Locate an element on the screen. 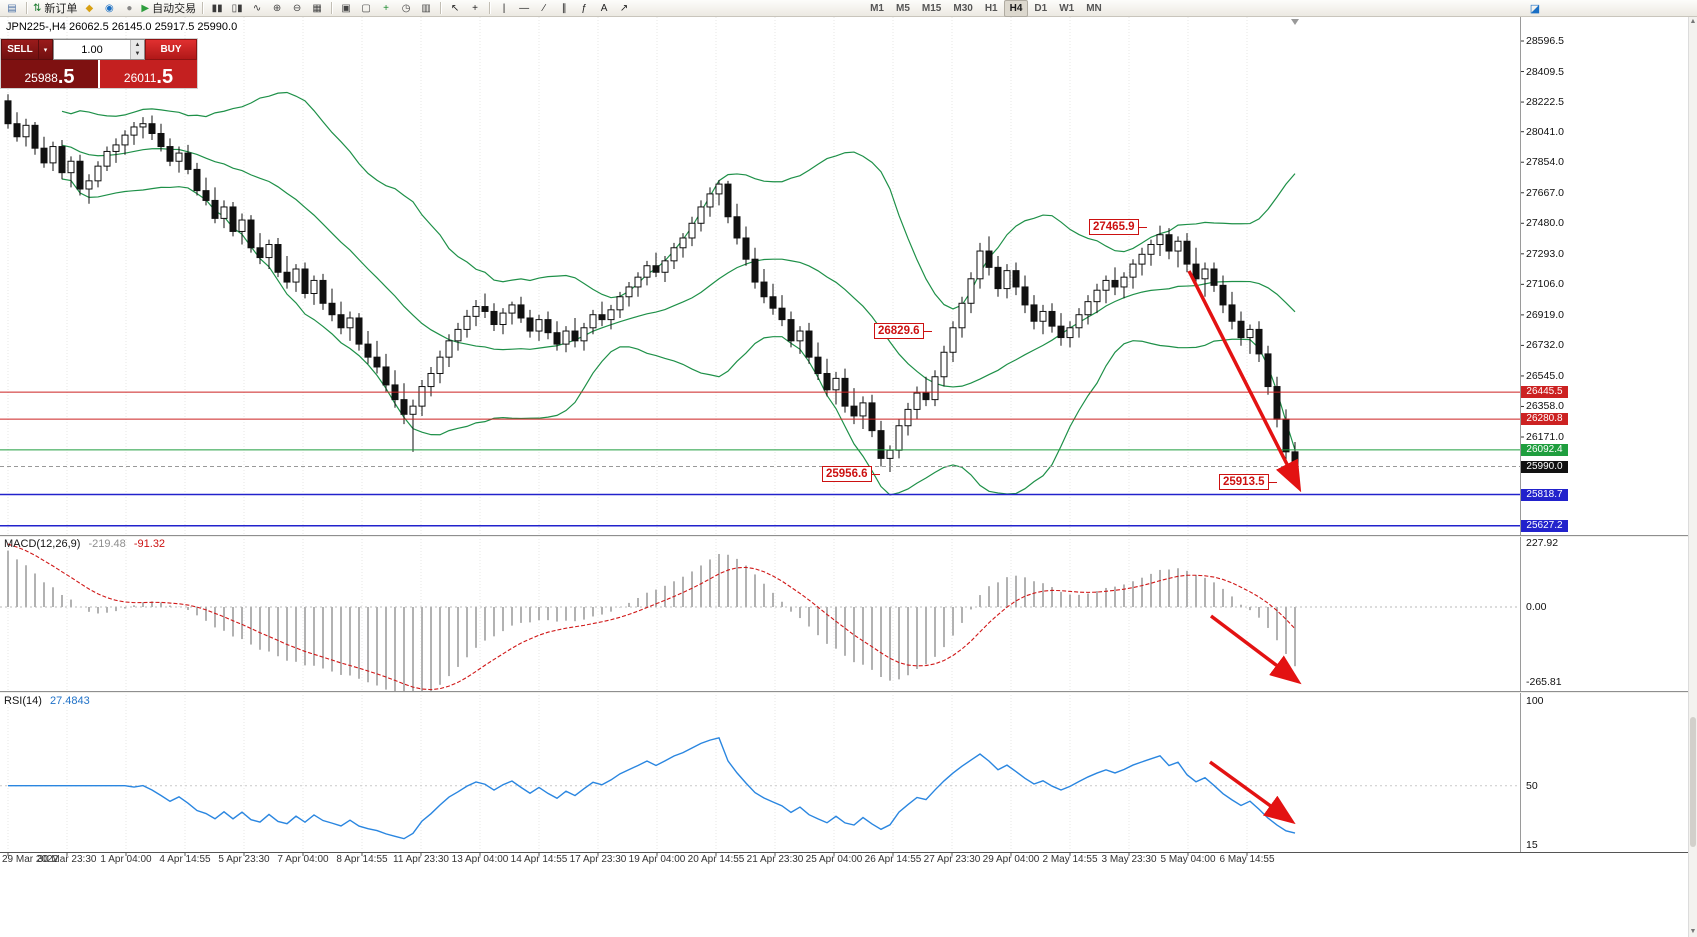 The width and height of the screenshot is (1697, 937). price-axis-divider is located at coordinates (1520, 434).